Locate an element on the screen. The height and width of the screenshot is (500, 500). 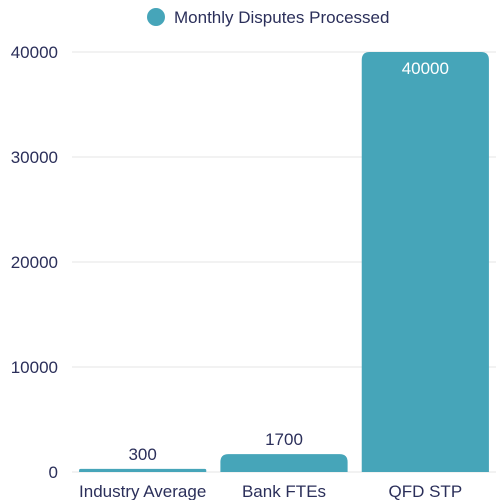
data-label-qfd-stp: 40000 is located at coordinates (425, 68).